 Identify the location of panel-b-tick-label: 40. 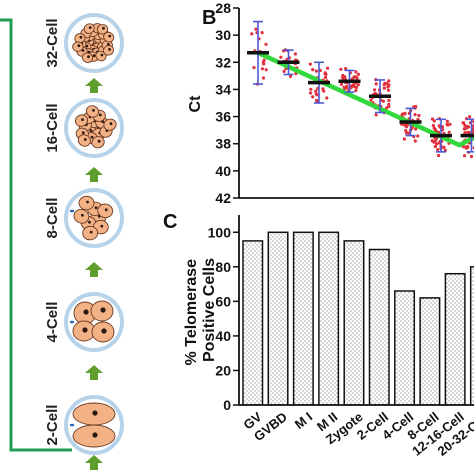
(223, 171).